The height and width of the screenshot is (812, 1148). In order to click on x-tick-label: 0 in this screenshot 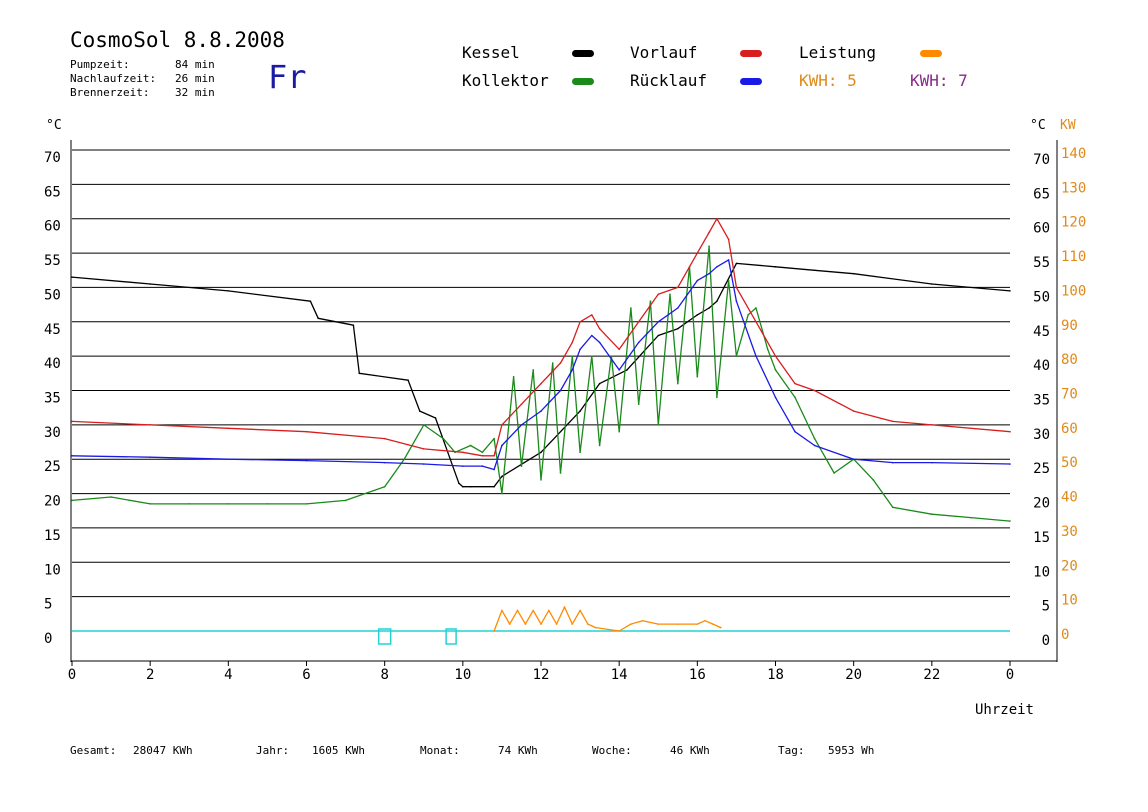, I will do `click(1010, 675)`.